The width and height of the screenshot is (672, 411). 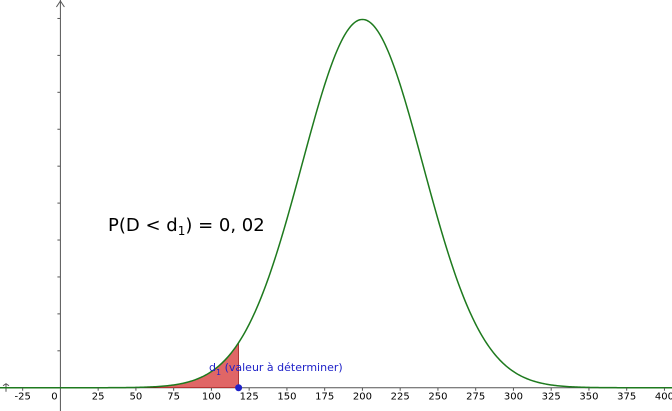 What do you see at coordinates (22, 397) in the screenshot?
I see `x-tick-label: -25` at bounding box center [22, 397].